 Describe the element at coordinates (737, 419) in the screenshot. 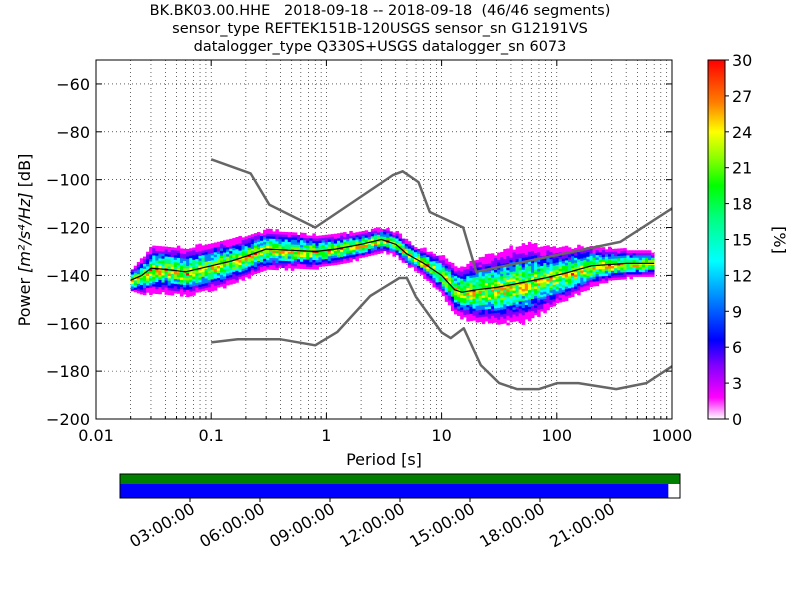

I see `colorbar-tick-label: 0` at that location.